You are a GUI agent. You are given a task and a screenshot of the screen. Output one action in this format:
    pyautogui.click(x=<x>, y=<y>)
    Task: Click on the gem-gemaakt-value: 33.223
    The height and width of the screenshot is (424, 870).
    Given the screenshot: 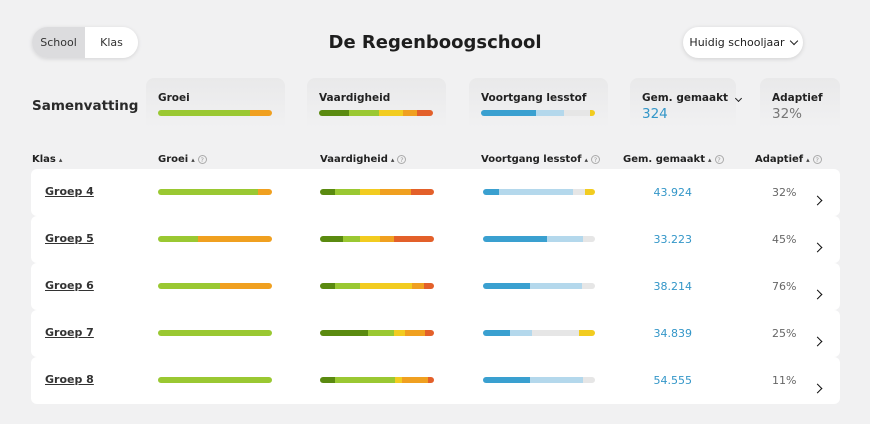 What is the action you would take?
    pyautogui.click(x=673, y=239)
    